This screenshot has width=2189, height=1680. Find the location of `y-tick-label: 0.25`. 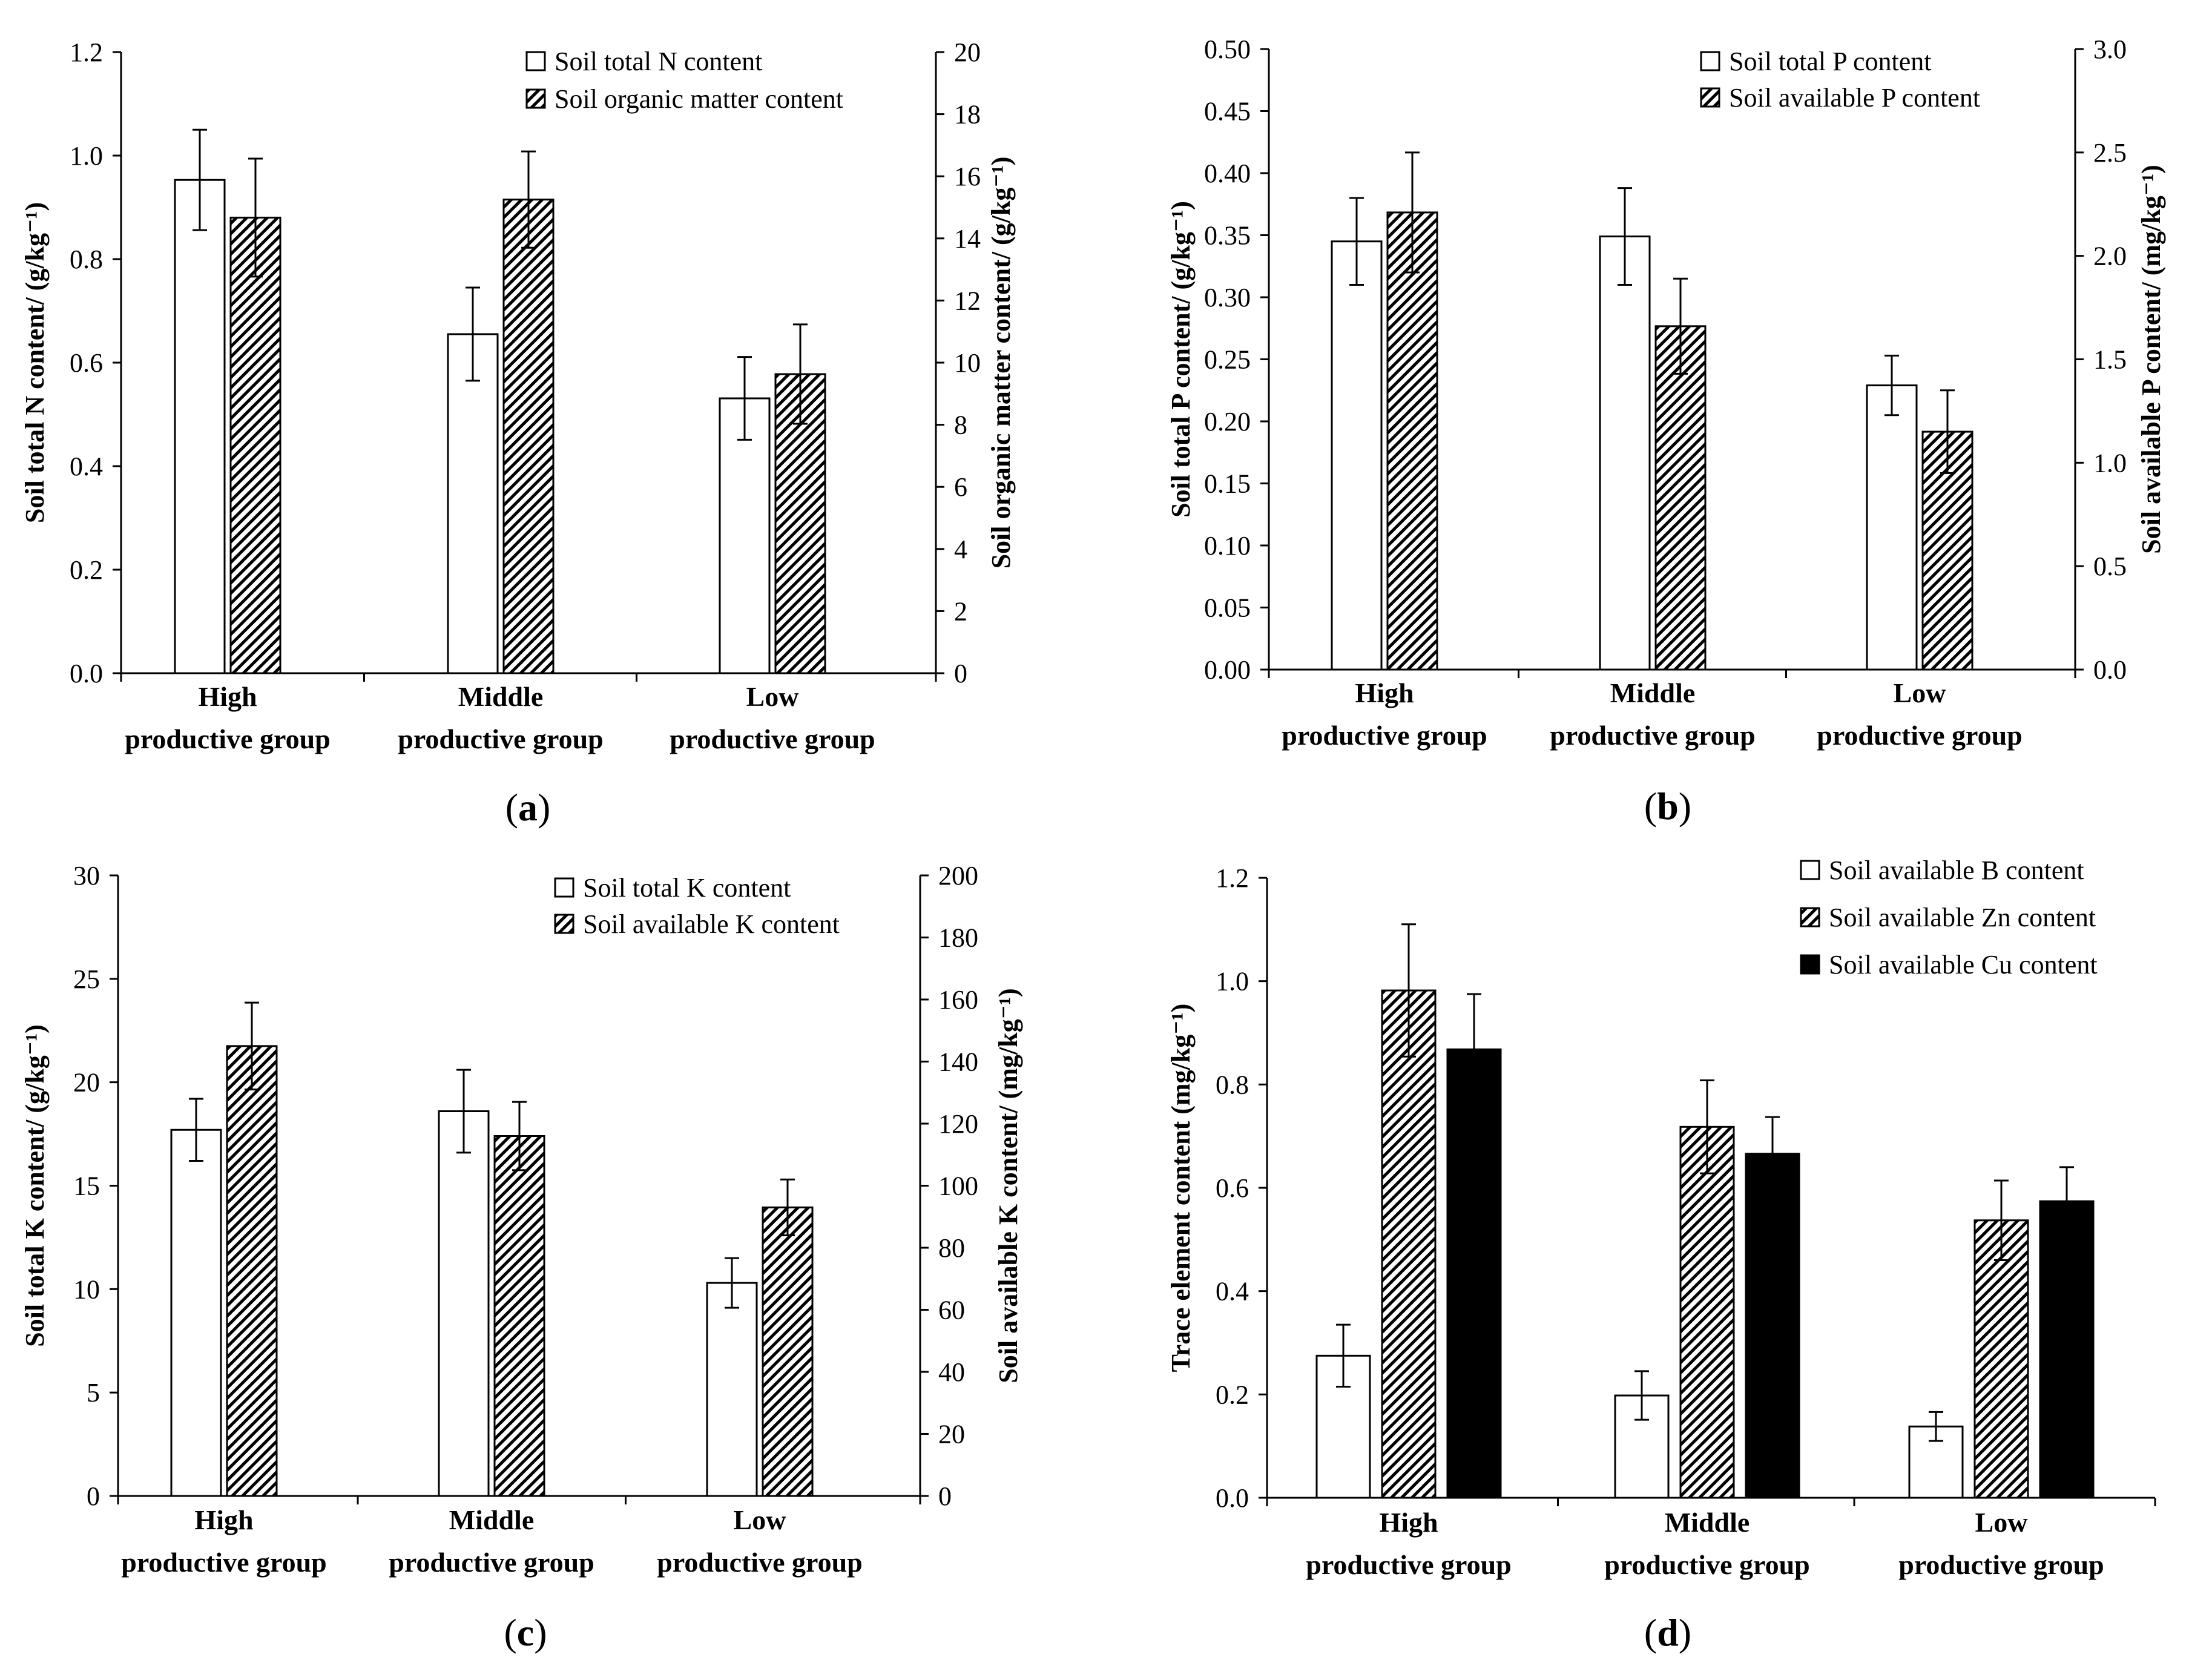

y-tick-label: 0.25 is located at coordinates (1227, 360).